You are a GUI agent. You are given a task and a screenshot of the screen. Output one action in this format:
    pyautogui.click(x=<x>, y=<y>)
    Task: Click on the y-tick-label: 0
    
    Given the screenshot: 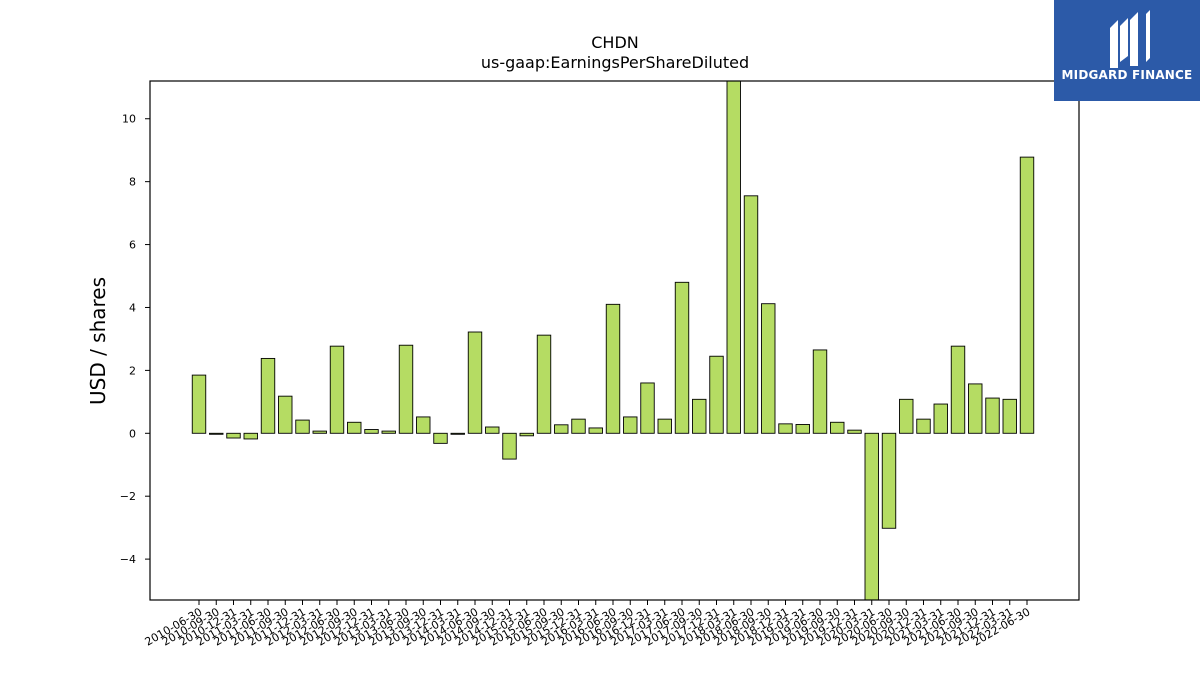 What is the action you would take?
    pyautogui.click(x=132, y=433)
    